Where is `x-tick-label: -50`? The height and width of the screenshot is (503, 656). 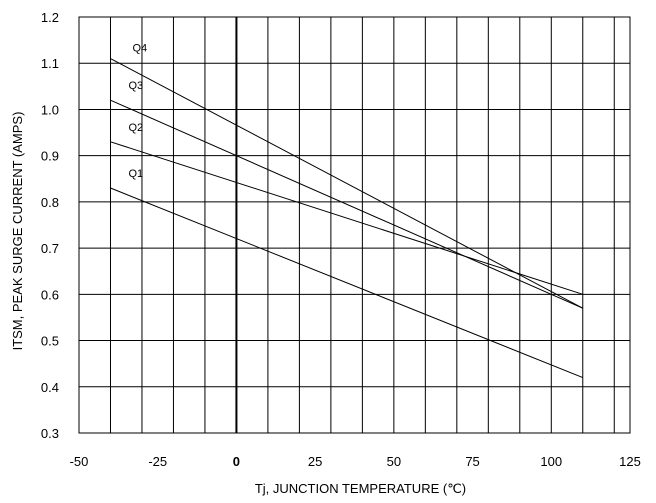
x-tick-label: -50 is located at coordinates (79, 461).